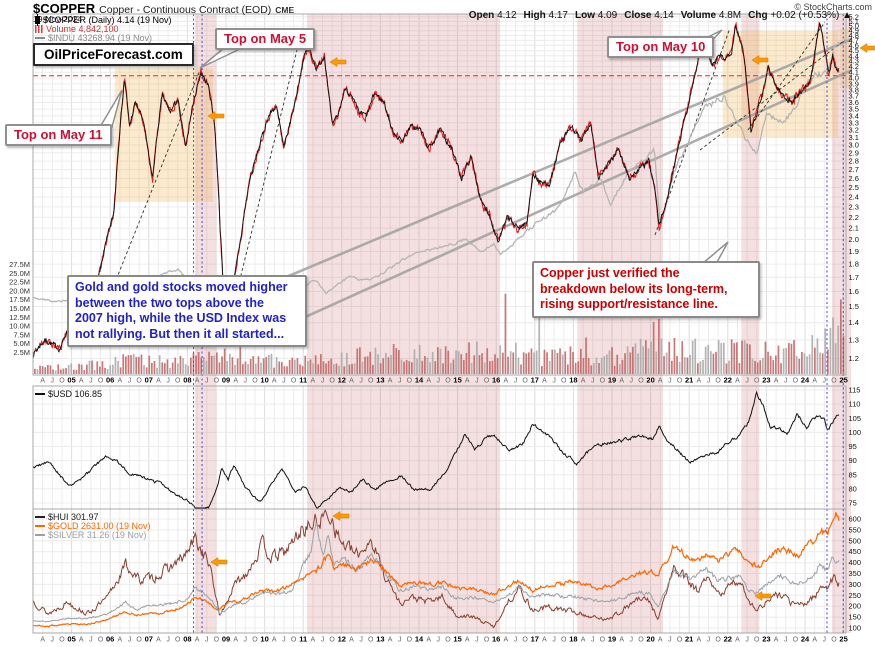 Image resolution: width=875 pixels, height=647 pixels. What do you see at coordinates (855, 573) in the screenshot?
I see `metals-axis-label: 350` at bounding box center [855, 573].